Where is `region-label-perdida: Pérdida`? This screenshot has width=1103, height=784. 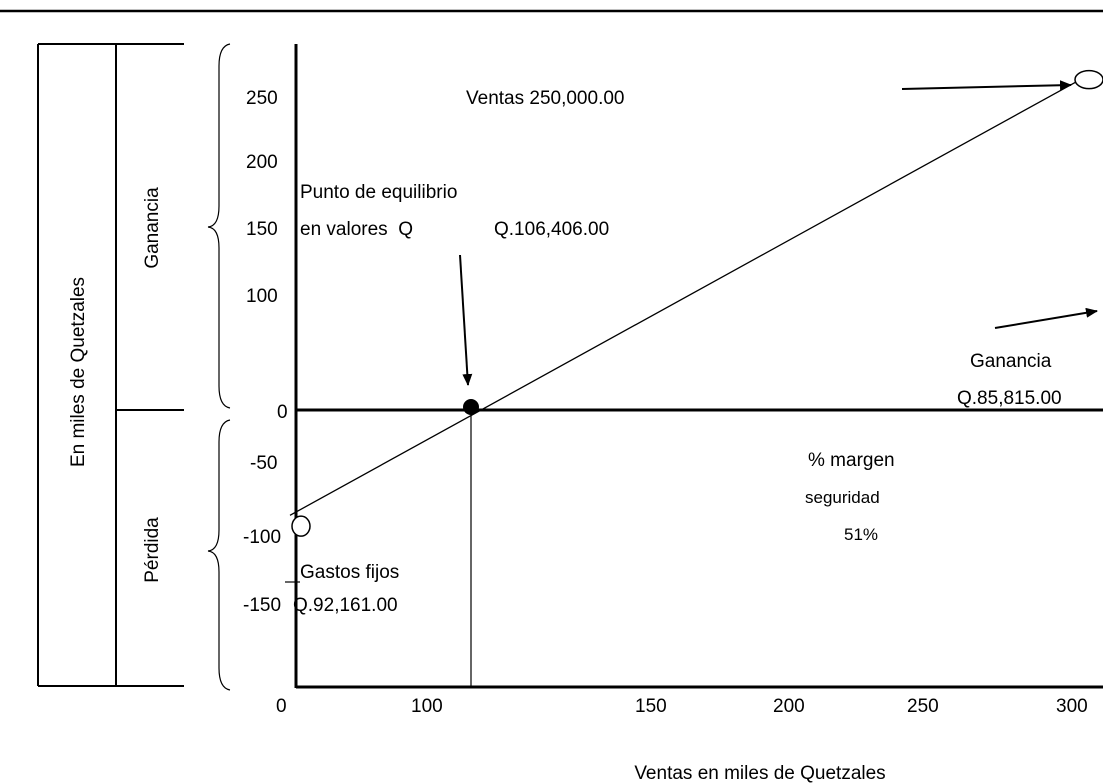
region-label-perdida: Pérdida is located at coordinates (152, 550).